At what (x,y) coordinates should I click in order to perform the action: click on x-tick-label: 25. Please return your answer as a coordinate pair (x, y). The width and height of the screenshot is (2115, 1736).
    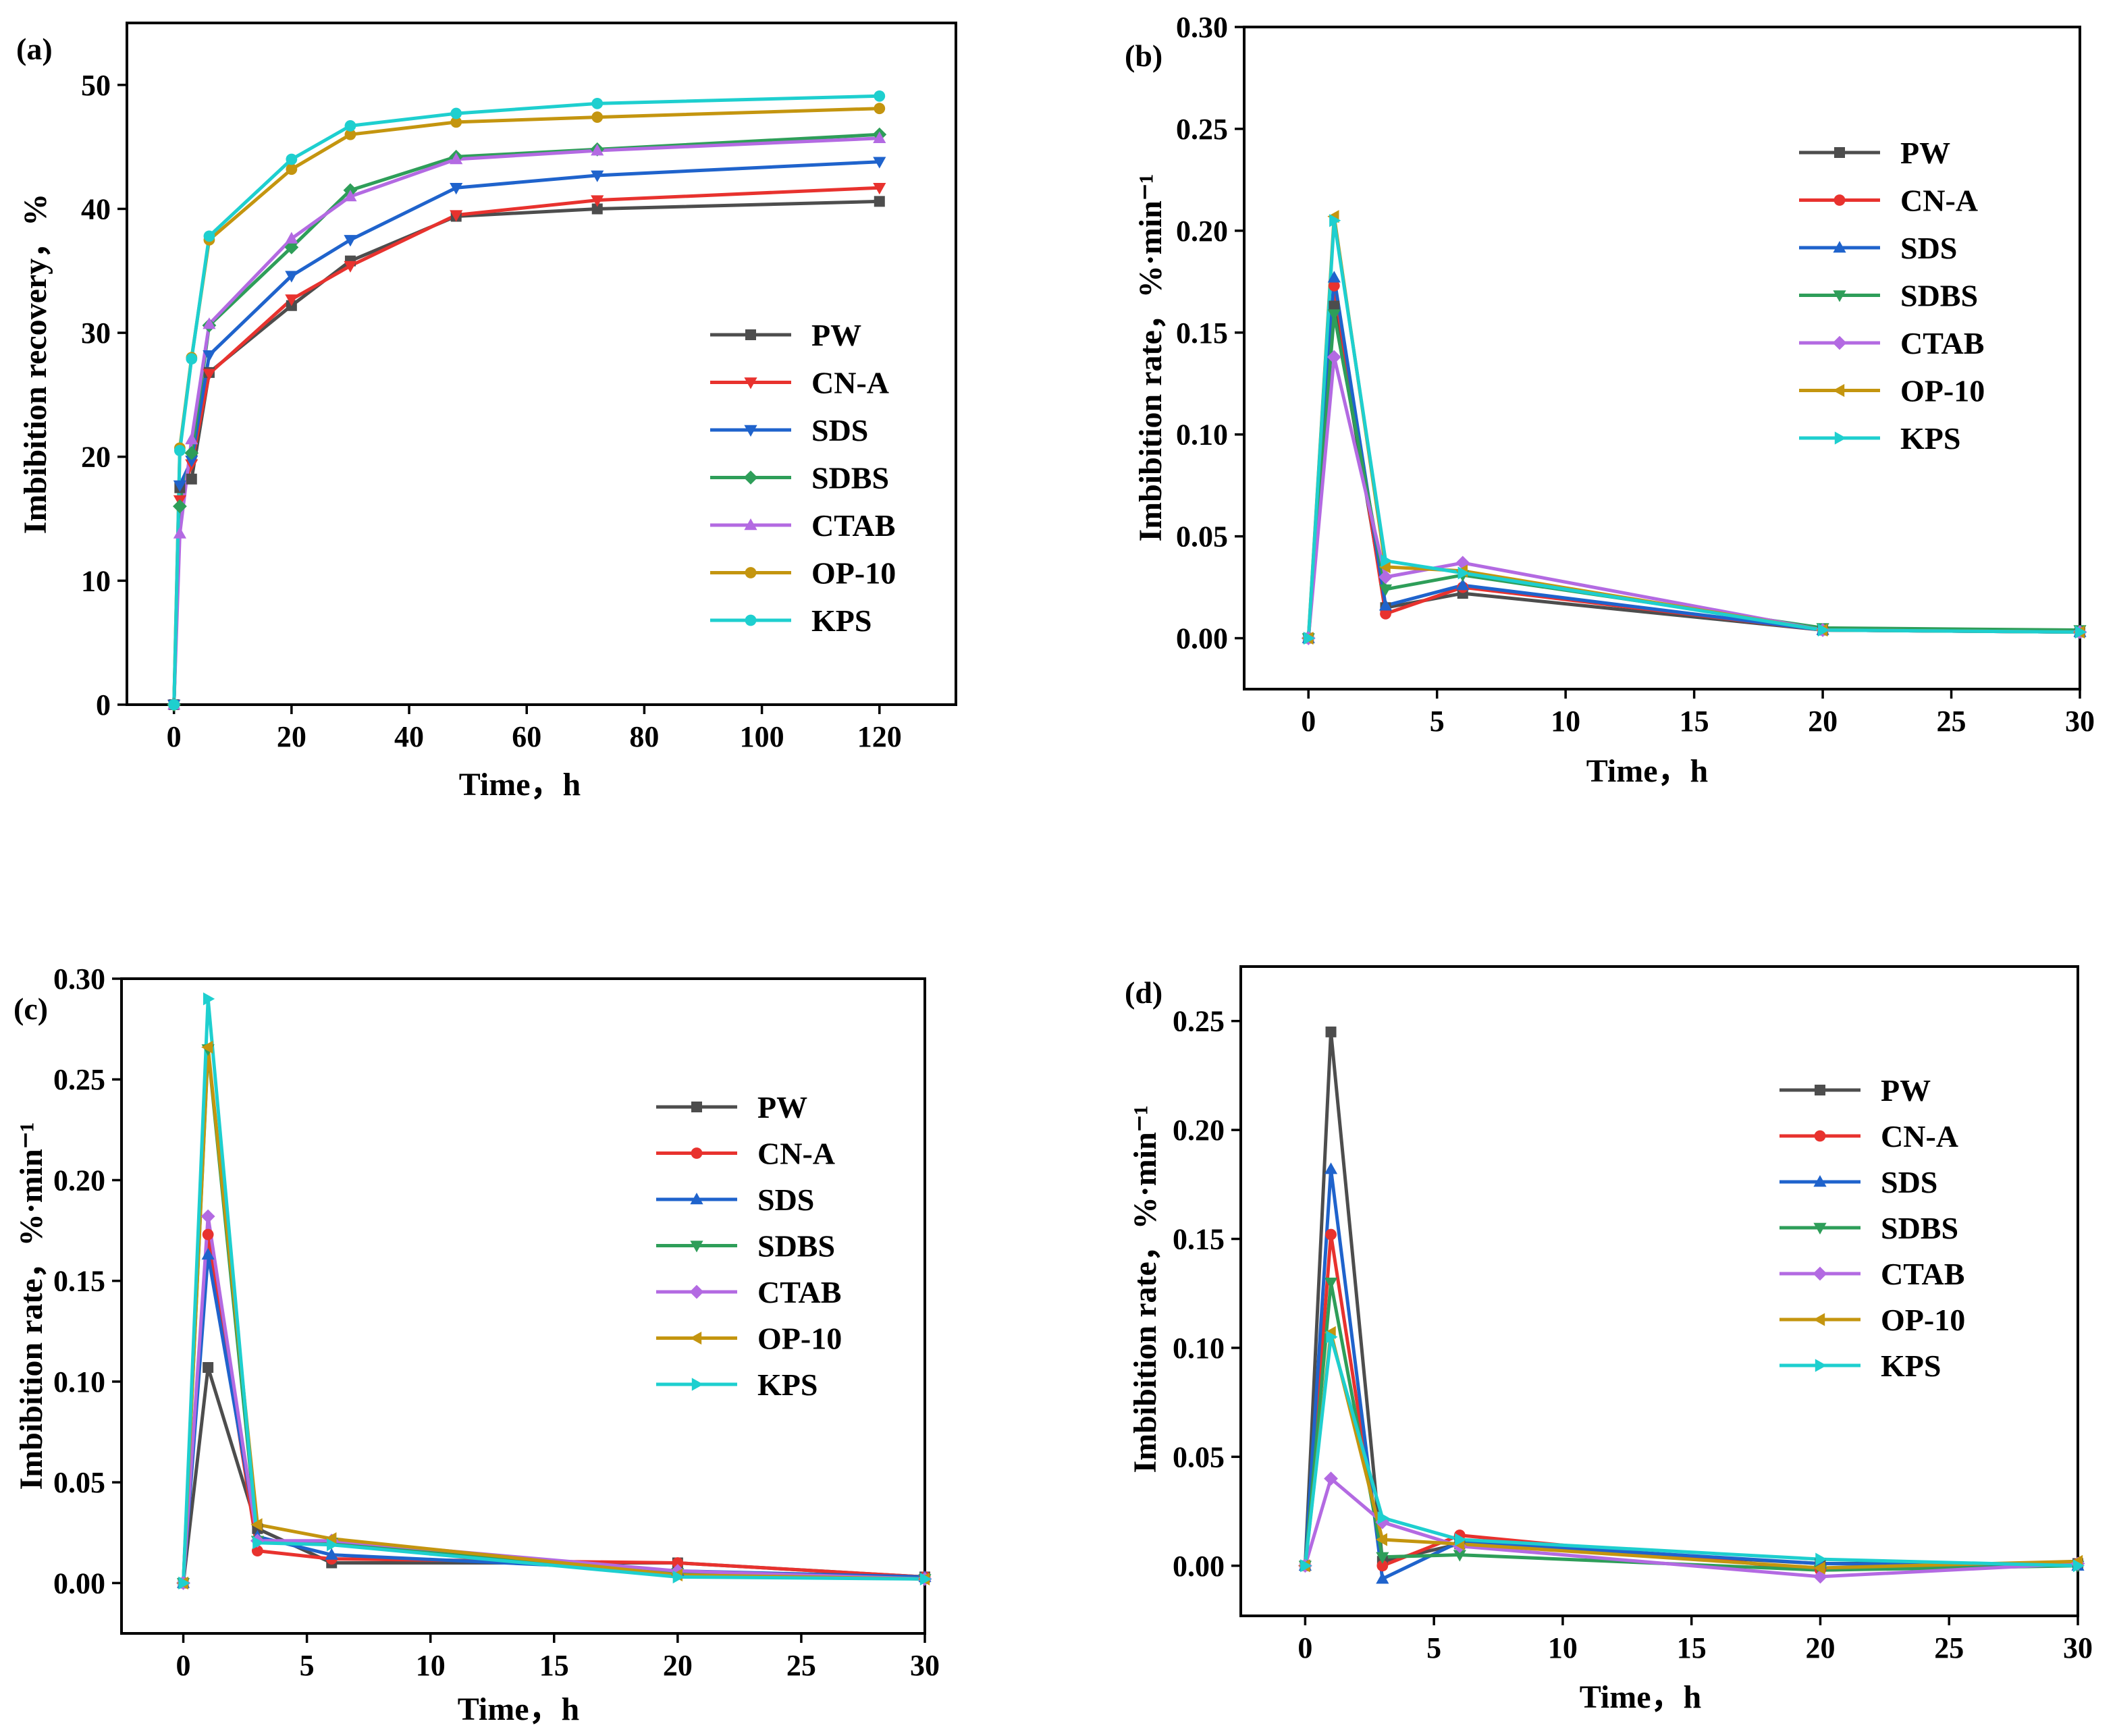
    Looking at the image, I should click on (801, 1666).